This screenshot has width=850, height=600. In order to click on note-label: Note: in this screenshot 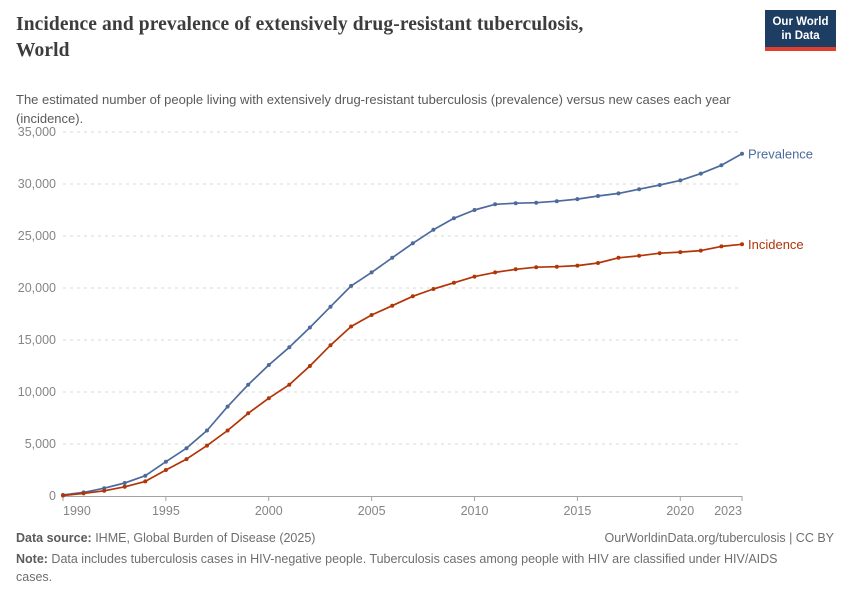, I will do `click(32, 559)`.